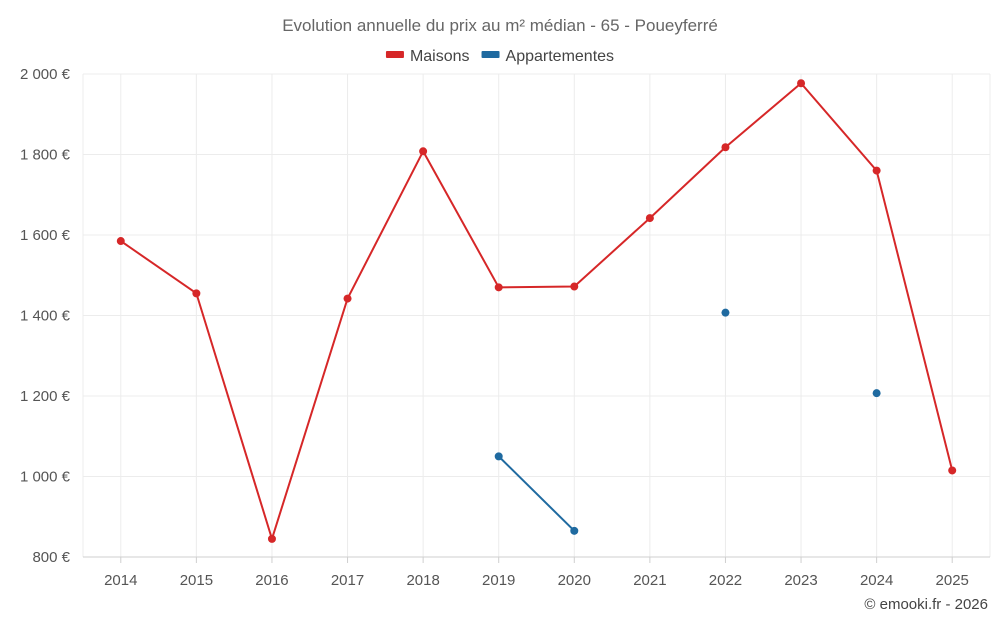  Describe the element at coordinates (45, 316) in the screenshot. I see `y-tick-label: 1 400 €` at that location.